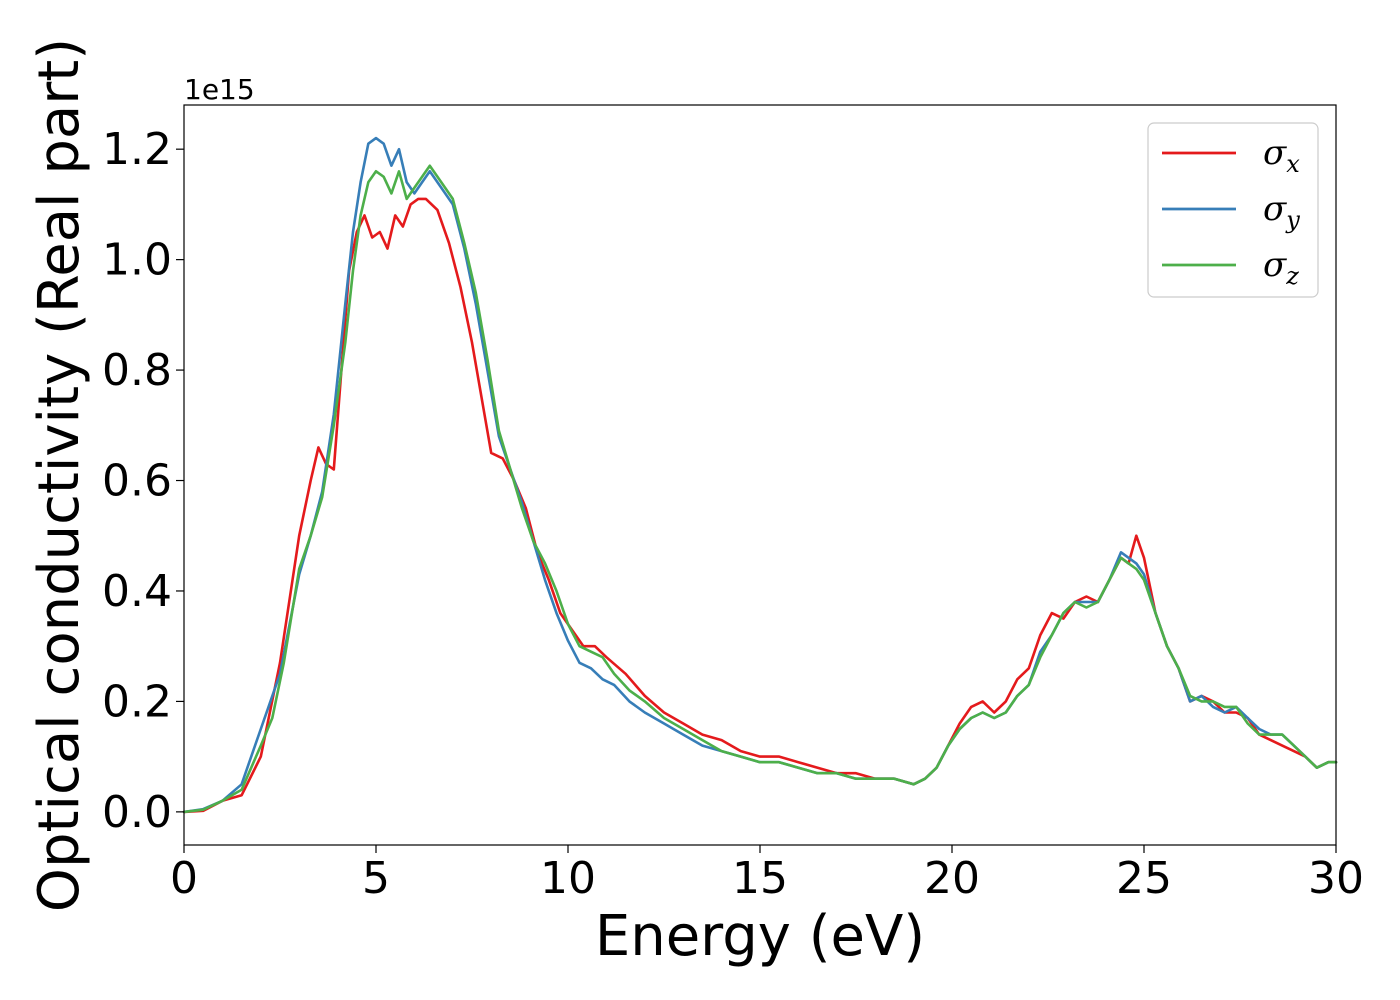 The image size is (1400, 1000). Describe the element at coordinates (184, 878) in the screenshot. I see `x-tick-label: 0` at that location.